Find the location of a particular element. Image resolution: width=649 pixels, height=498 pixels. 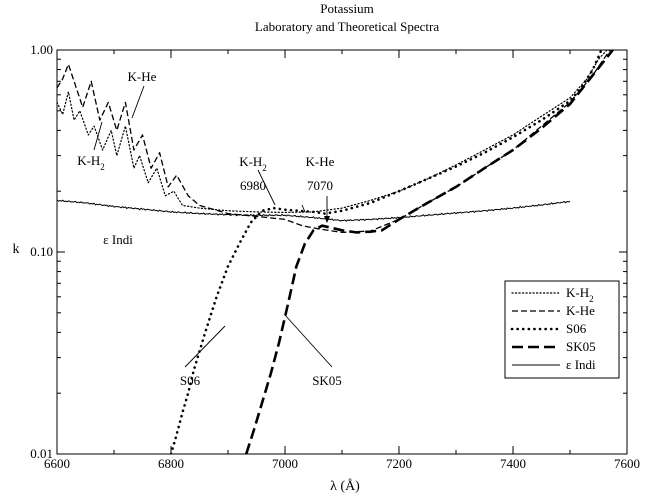

y-tick-label: 1.00 is located at coordinates (41, 49).